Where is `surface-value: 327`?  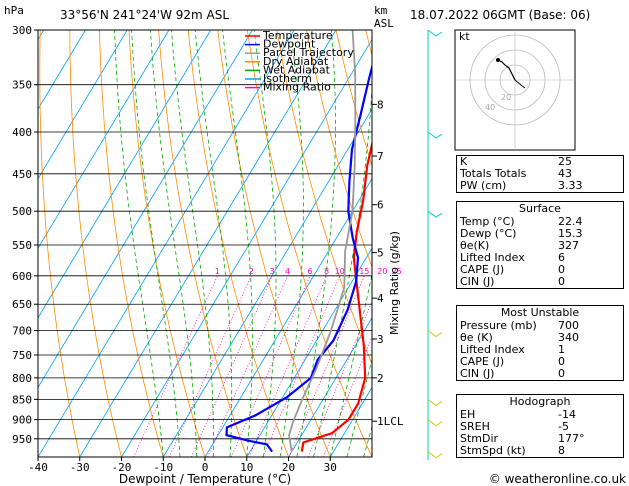
surface-value: 327 is located at coordinates (568, 245).